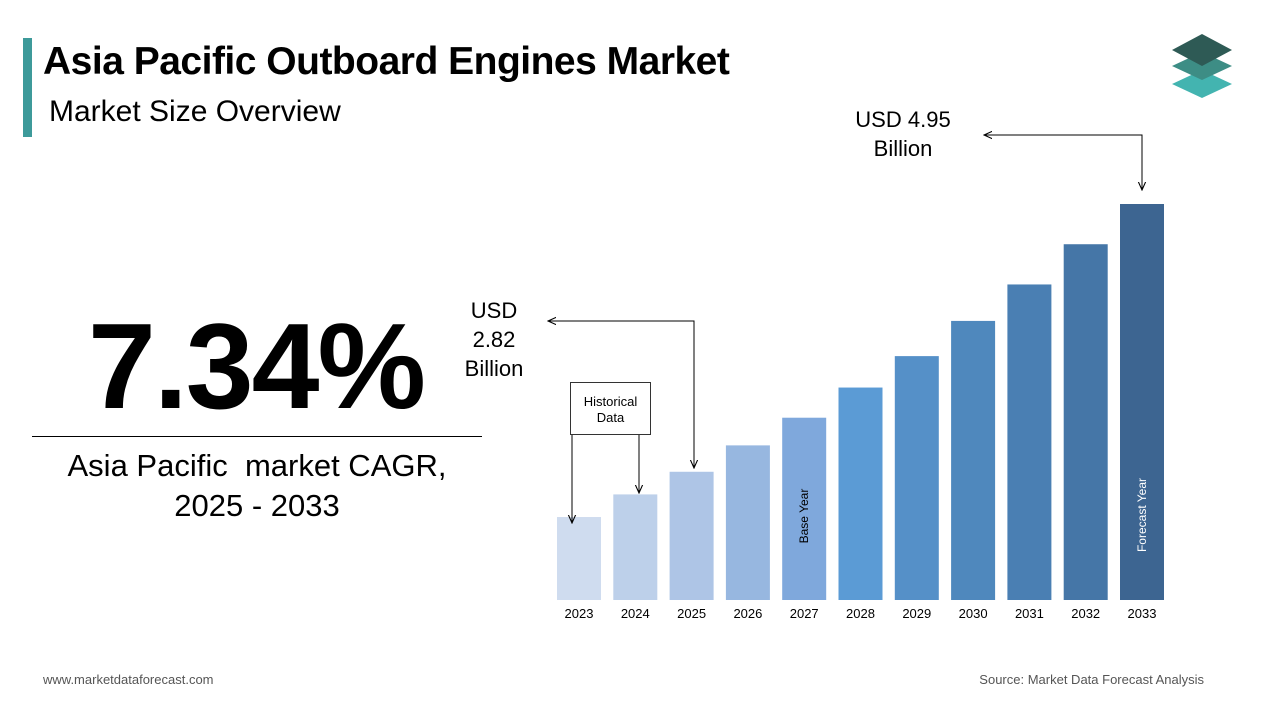 This screenshot has height=720, width=1280. Describe the element at coordinates (635, 613) in the screenshot. I see `x-tick-label-2024: 2024` at that location.